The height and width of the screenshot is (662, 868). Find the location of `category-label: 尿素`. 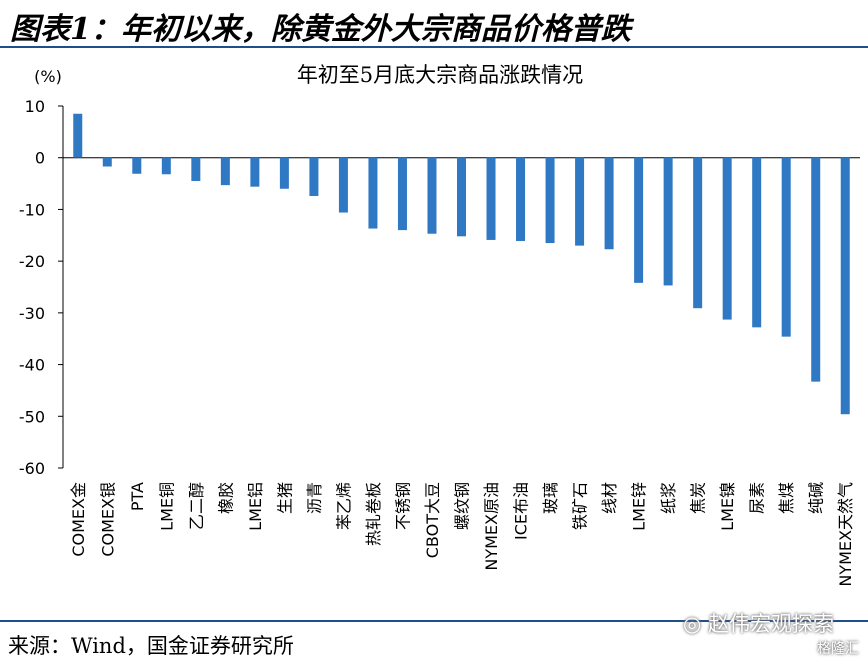

category-label: 尿素 is located at coordinates (757, 498).